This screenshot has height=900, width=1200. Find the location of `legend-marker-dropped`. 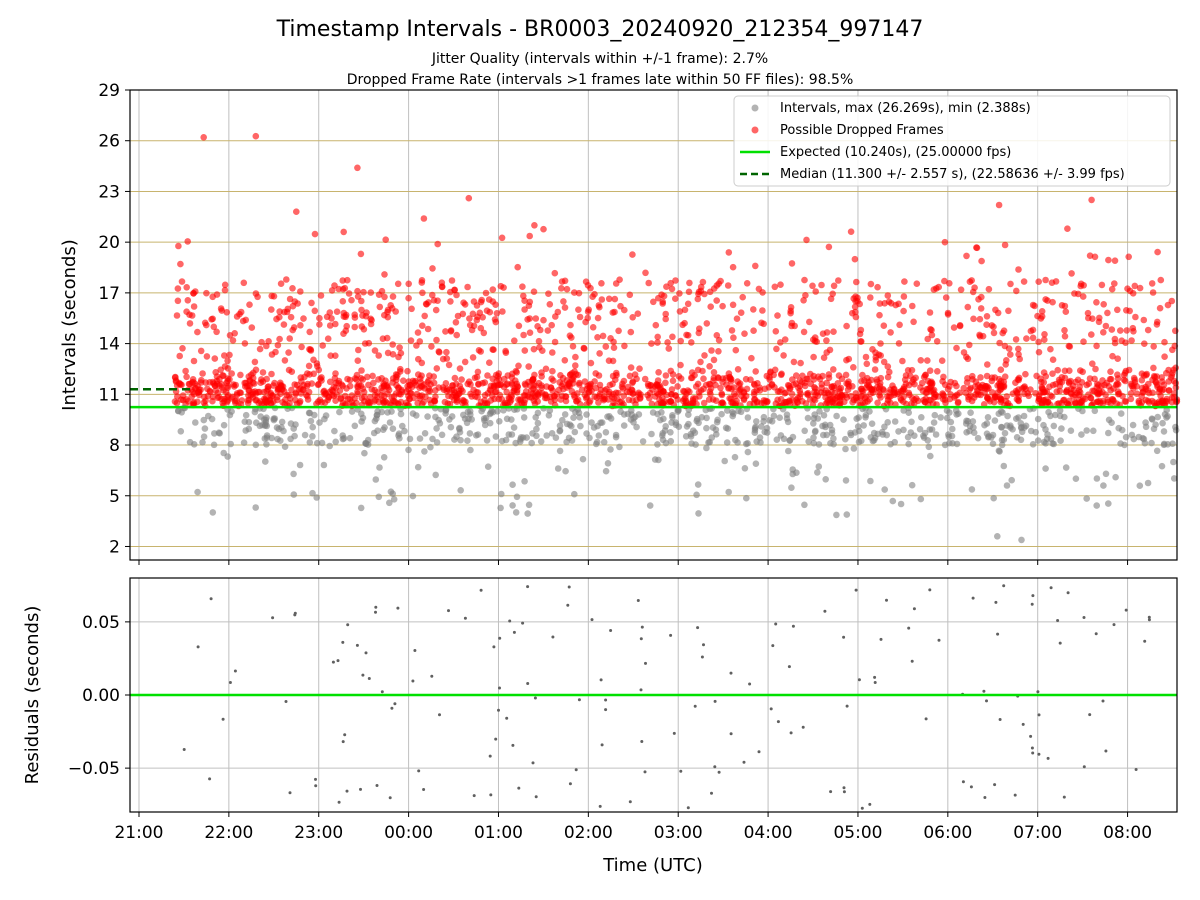

legend-marker-dropped is located at coordinates (755, 130).